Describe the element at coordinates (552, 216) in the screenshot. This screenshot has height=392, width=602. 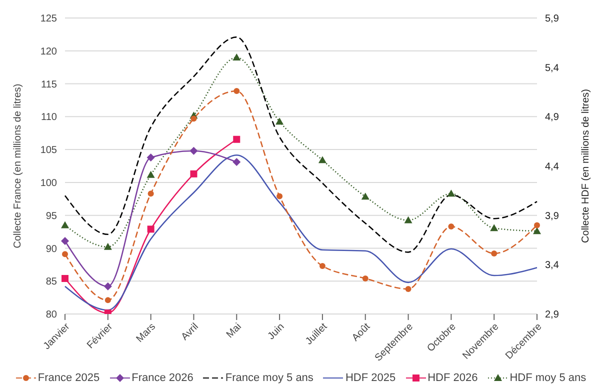
I see `y2-tick-label: 3,9` at that location.